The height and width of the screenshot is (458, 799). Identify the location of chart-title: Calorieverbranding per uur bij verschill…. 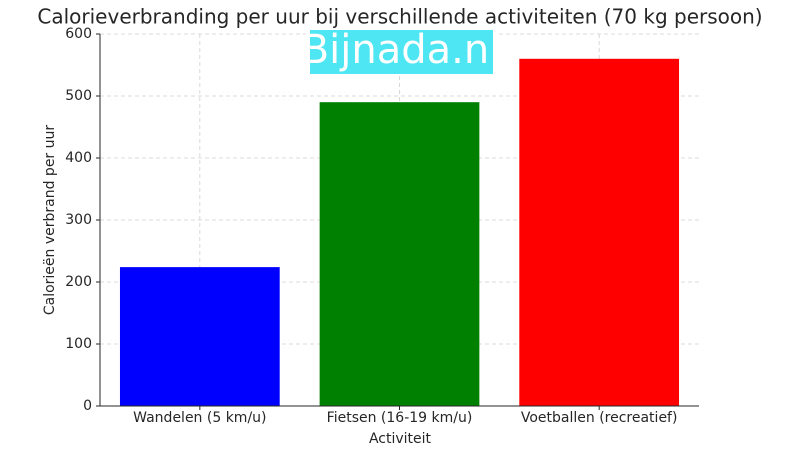
(399, 17).